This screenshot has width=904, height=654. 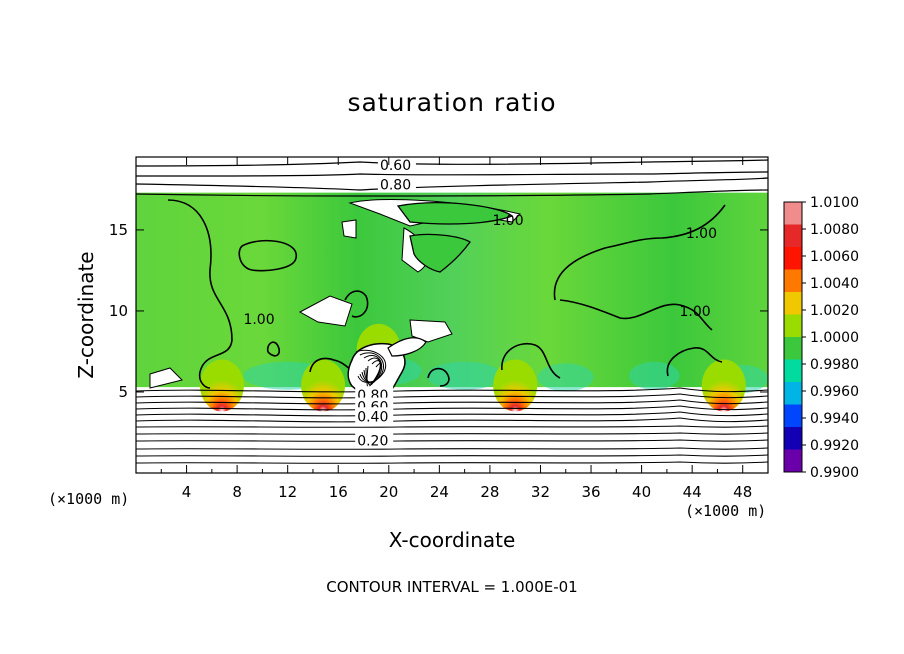 What do you see at coordinates (89, 499) in the screenshot?
I see `x-unit-label: (×1000 m)` at bounding box center [89, 499].